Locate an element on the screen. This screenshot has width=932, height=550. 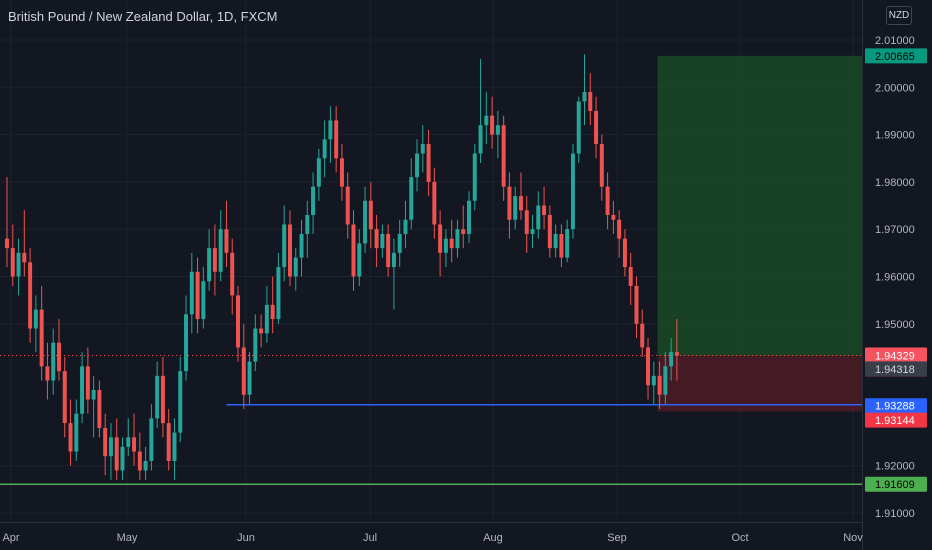
currency-button: NZD is located at coordinates (899, 15).